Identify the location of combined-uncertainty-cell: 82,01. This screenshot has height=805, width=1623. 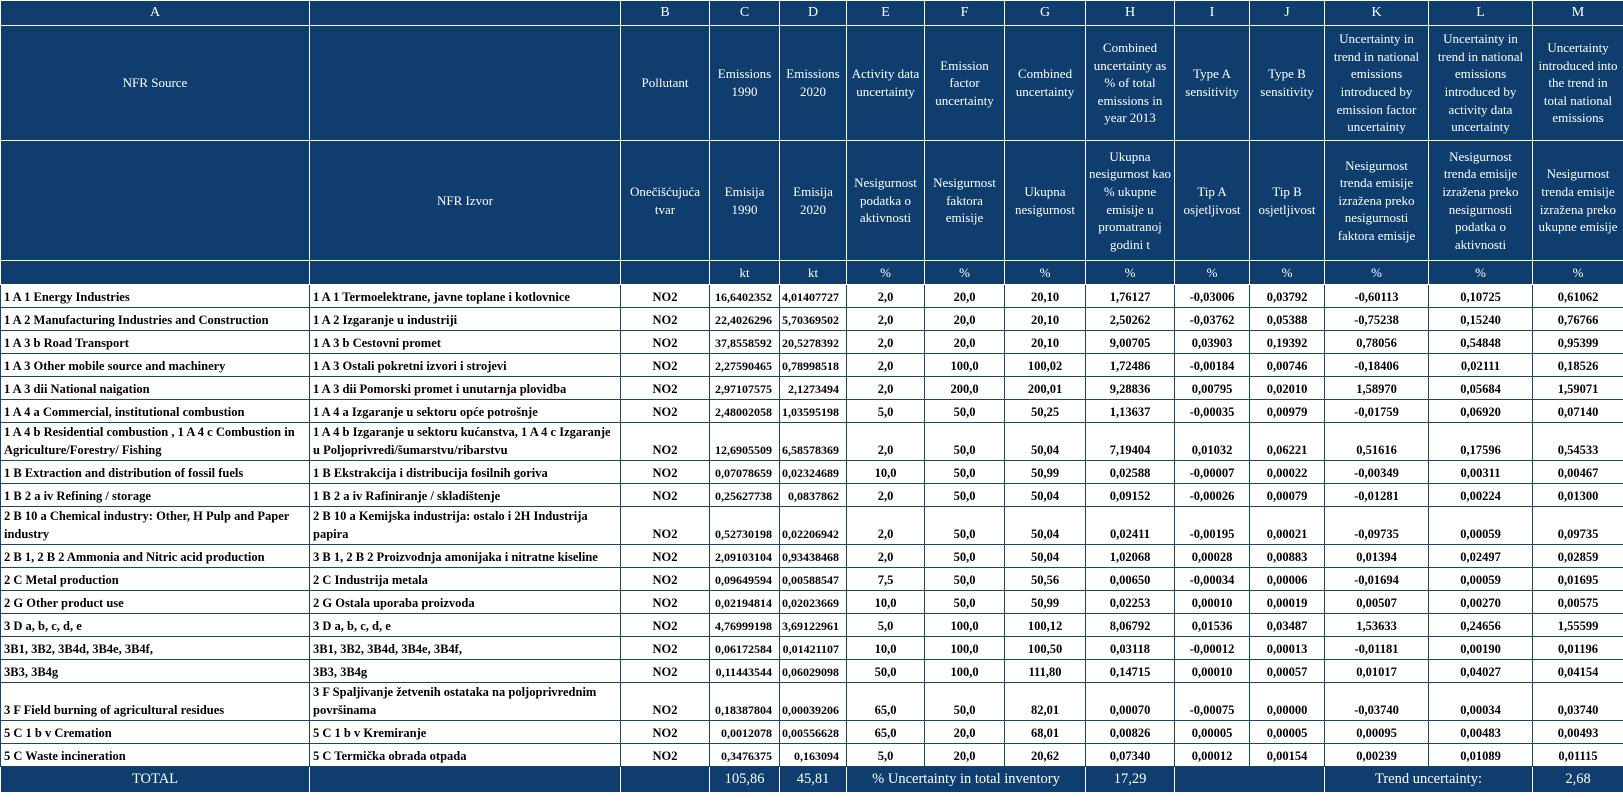
(1045, 701).